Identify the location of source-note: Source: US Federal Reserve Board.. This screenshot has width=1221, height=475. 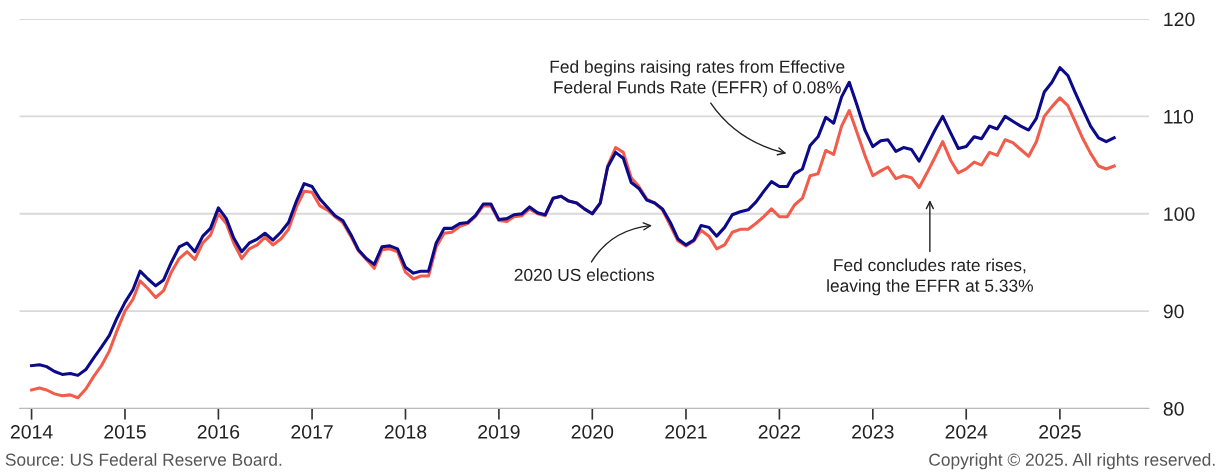
(143, 459).